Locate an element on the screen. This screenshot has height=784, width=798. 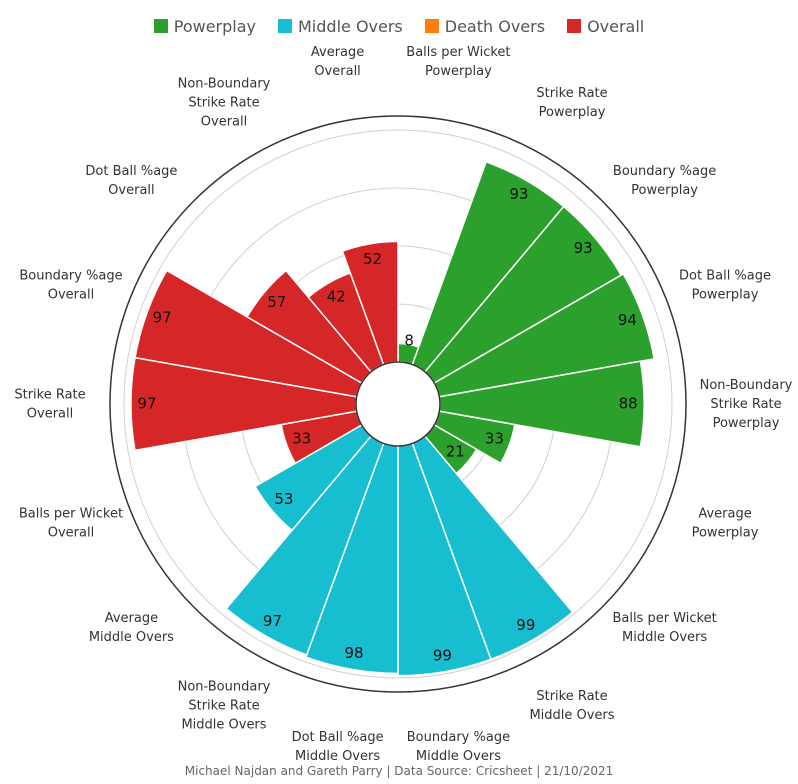
value-label: 53 is located at coordinates (283, 499).